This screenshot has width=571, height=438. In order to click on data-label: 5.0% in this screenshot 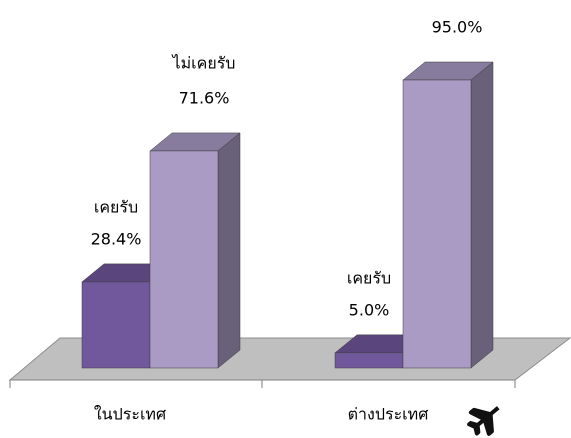, I will do `click(369, 309)`.